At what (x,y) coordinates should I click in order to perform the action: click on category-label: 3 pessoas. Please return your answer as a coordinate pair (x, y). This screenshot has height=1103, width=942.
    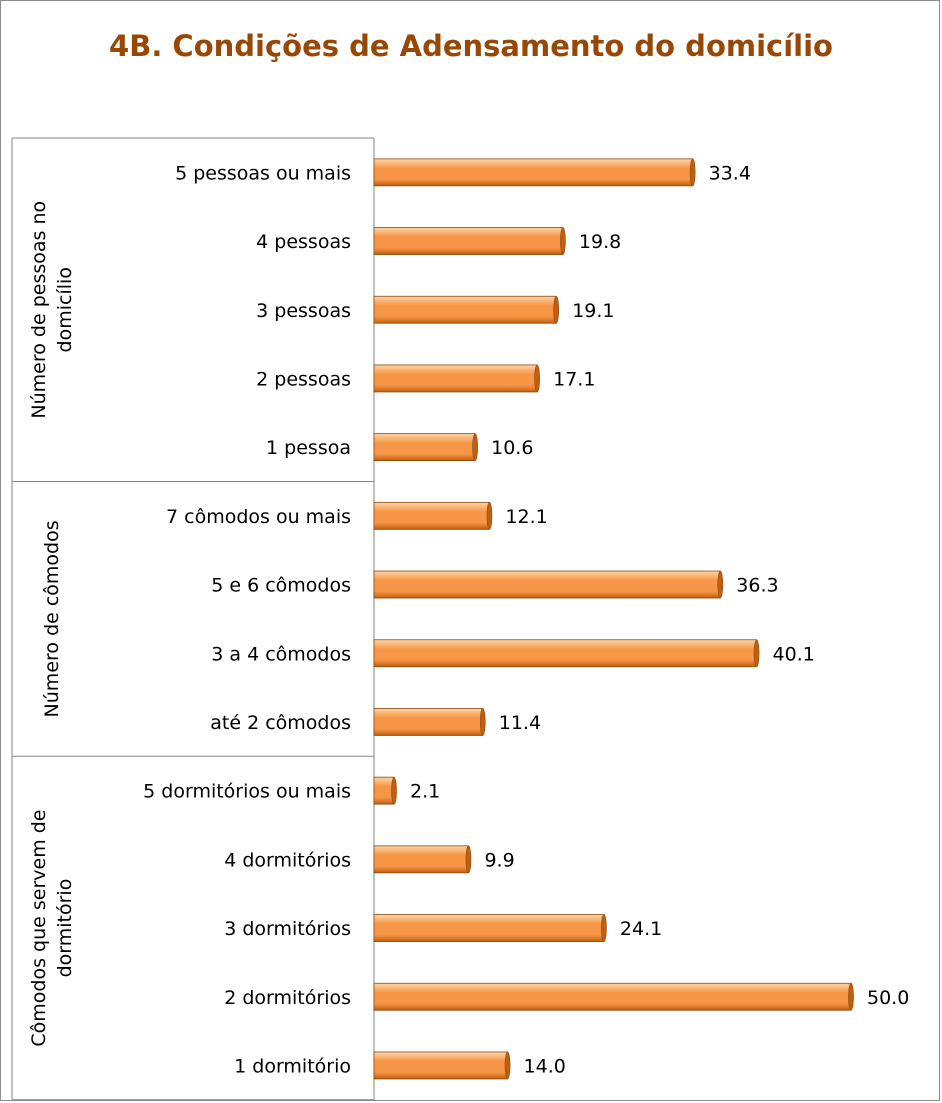
    Looking at the image, I should click on (303, 311).